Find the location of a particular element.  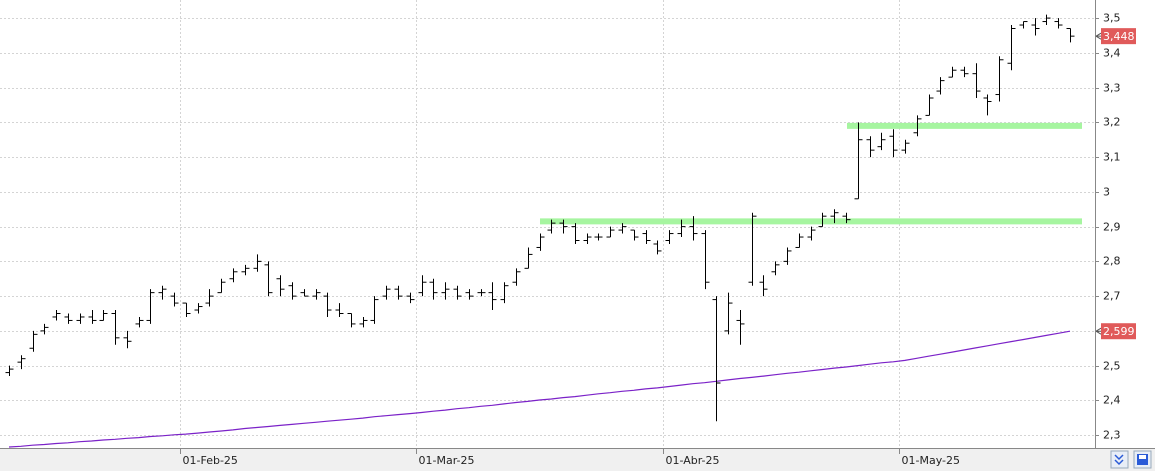

y-tick-label: 3 is located at coordinates (1106, 192).